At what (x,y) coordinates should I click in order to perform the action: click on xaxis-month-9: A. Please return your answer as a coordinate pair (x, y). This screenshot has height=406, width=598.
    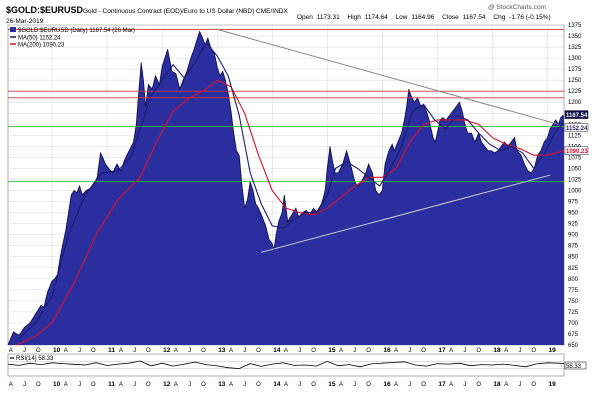
    Looking at the image, I should click on (176, 351).